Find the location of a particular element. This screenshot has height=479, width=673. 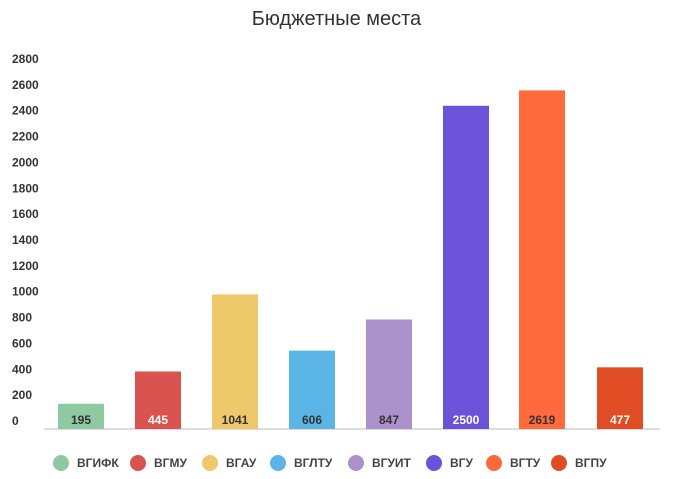

chart-title: Бюджетные места is located at coordinates (336, 19).